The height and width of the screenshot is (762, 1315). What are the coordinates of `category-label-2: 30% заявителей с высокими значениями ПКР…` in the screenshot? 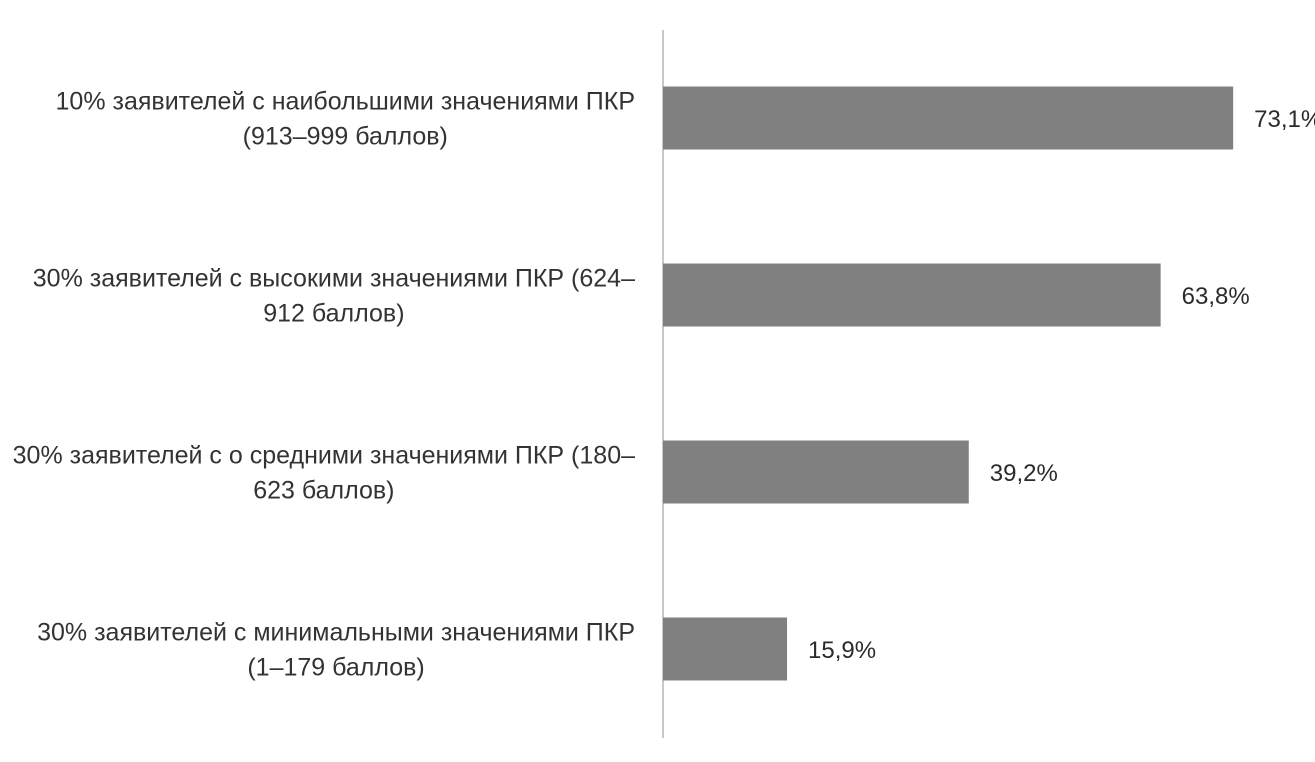 It's located at (334, 296).